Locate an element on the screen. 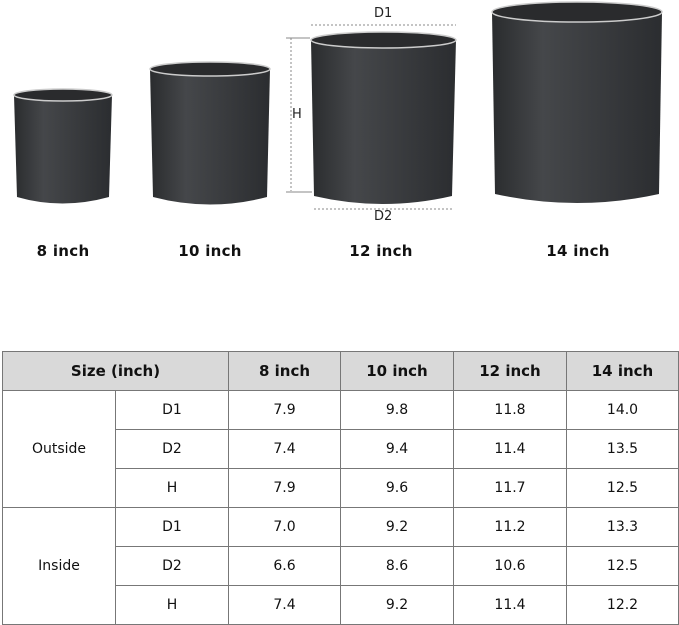 The height and width of the screenshot is (625, 679). header-8-inch: 8 inch is located at coordinates (284, 371).